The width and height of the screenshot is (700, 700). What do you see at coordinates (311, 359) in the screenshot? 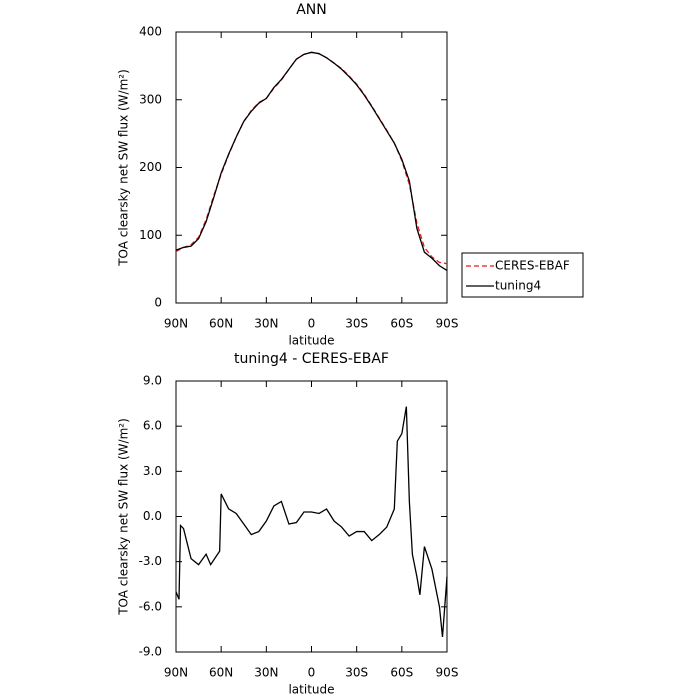
I see `chart-title: tuning4 - CERES-EBAF` at bounding box center [311, 359].